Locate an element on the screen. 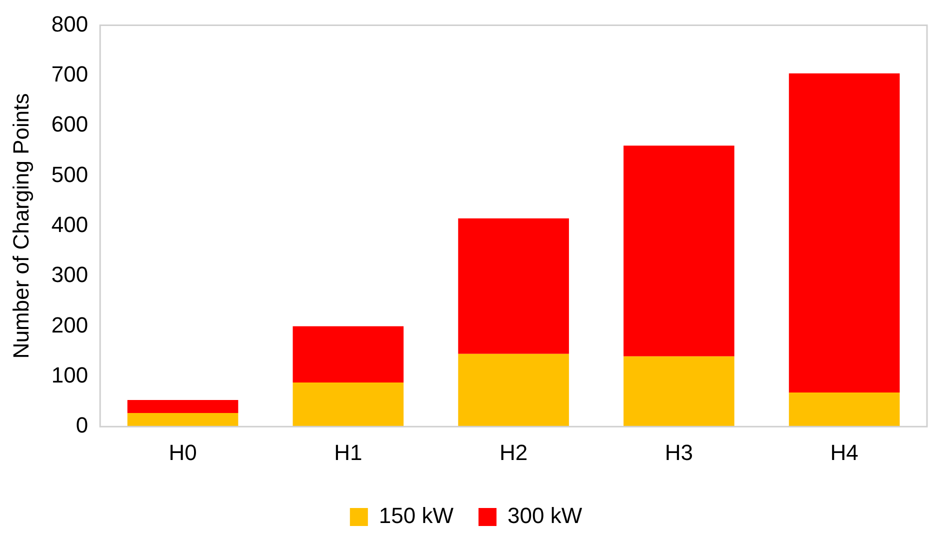 Image resolution: width=932 pixels, height=543 pixels. y-axis-title: Number of Charging Points is located at coordinates (21, 226).